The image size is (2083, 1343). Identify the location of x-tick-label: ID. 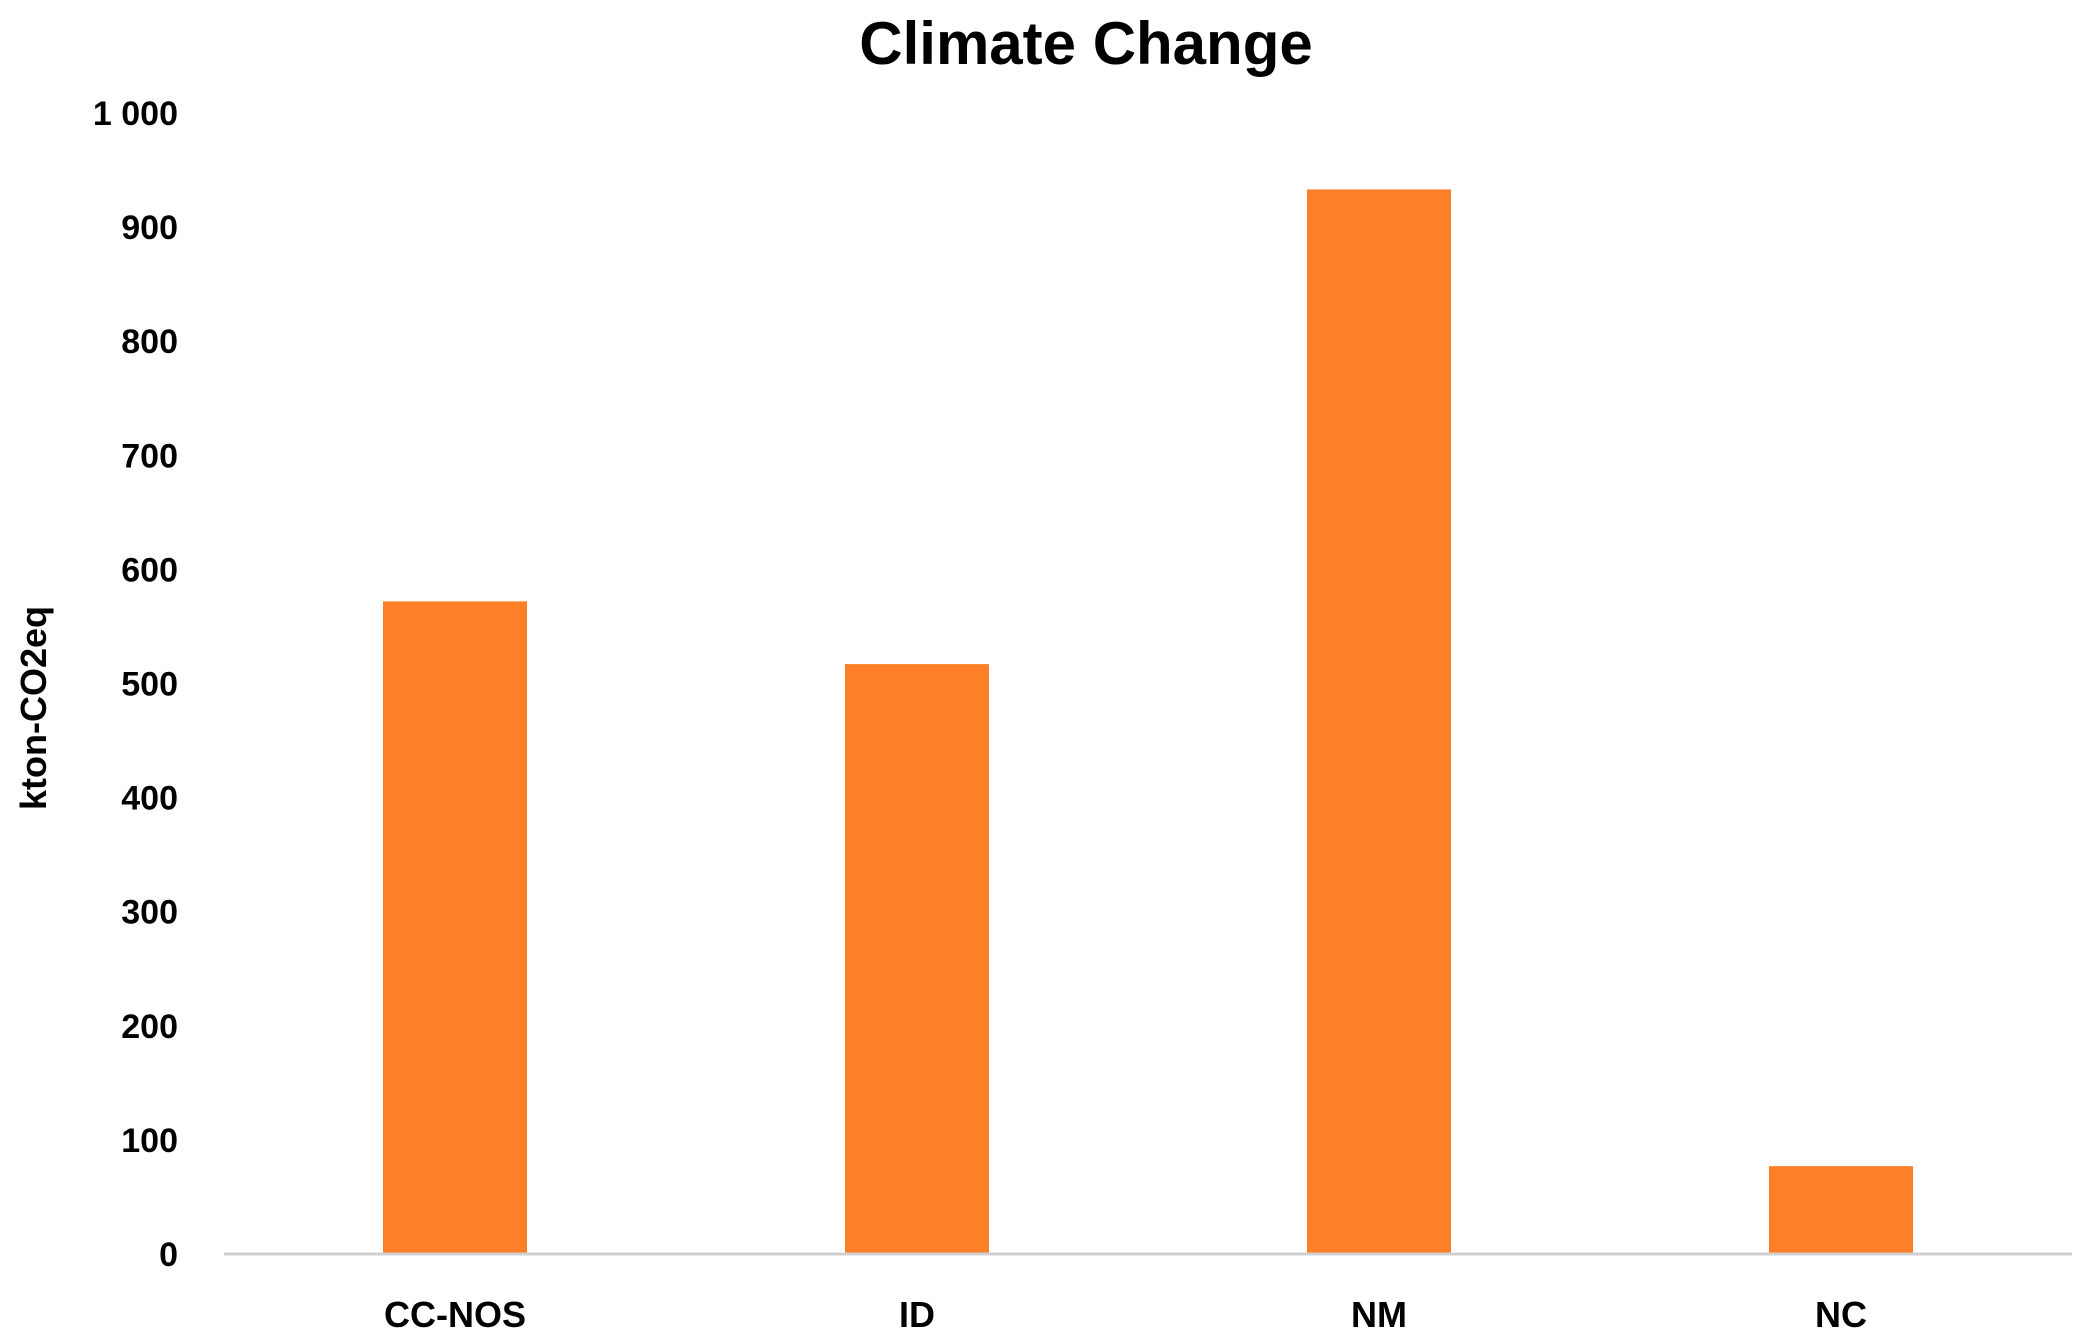
(917, 1314).